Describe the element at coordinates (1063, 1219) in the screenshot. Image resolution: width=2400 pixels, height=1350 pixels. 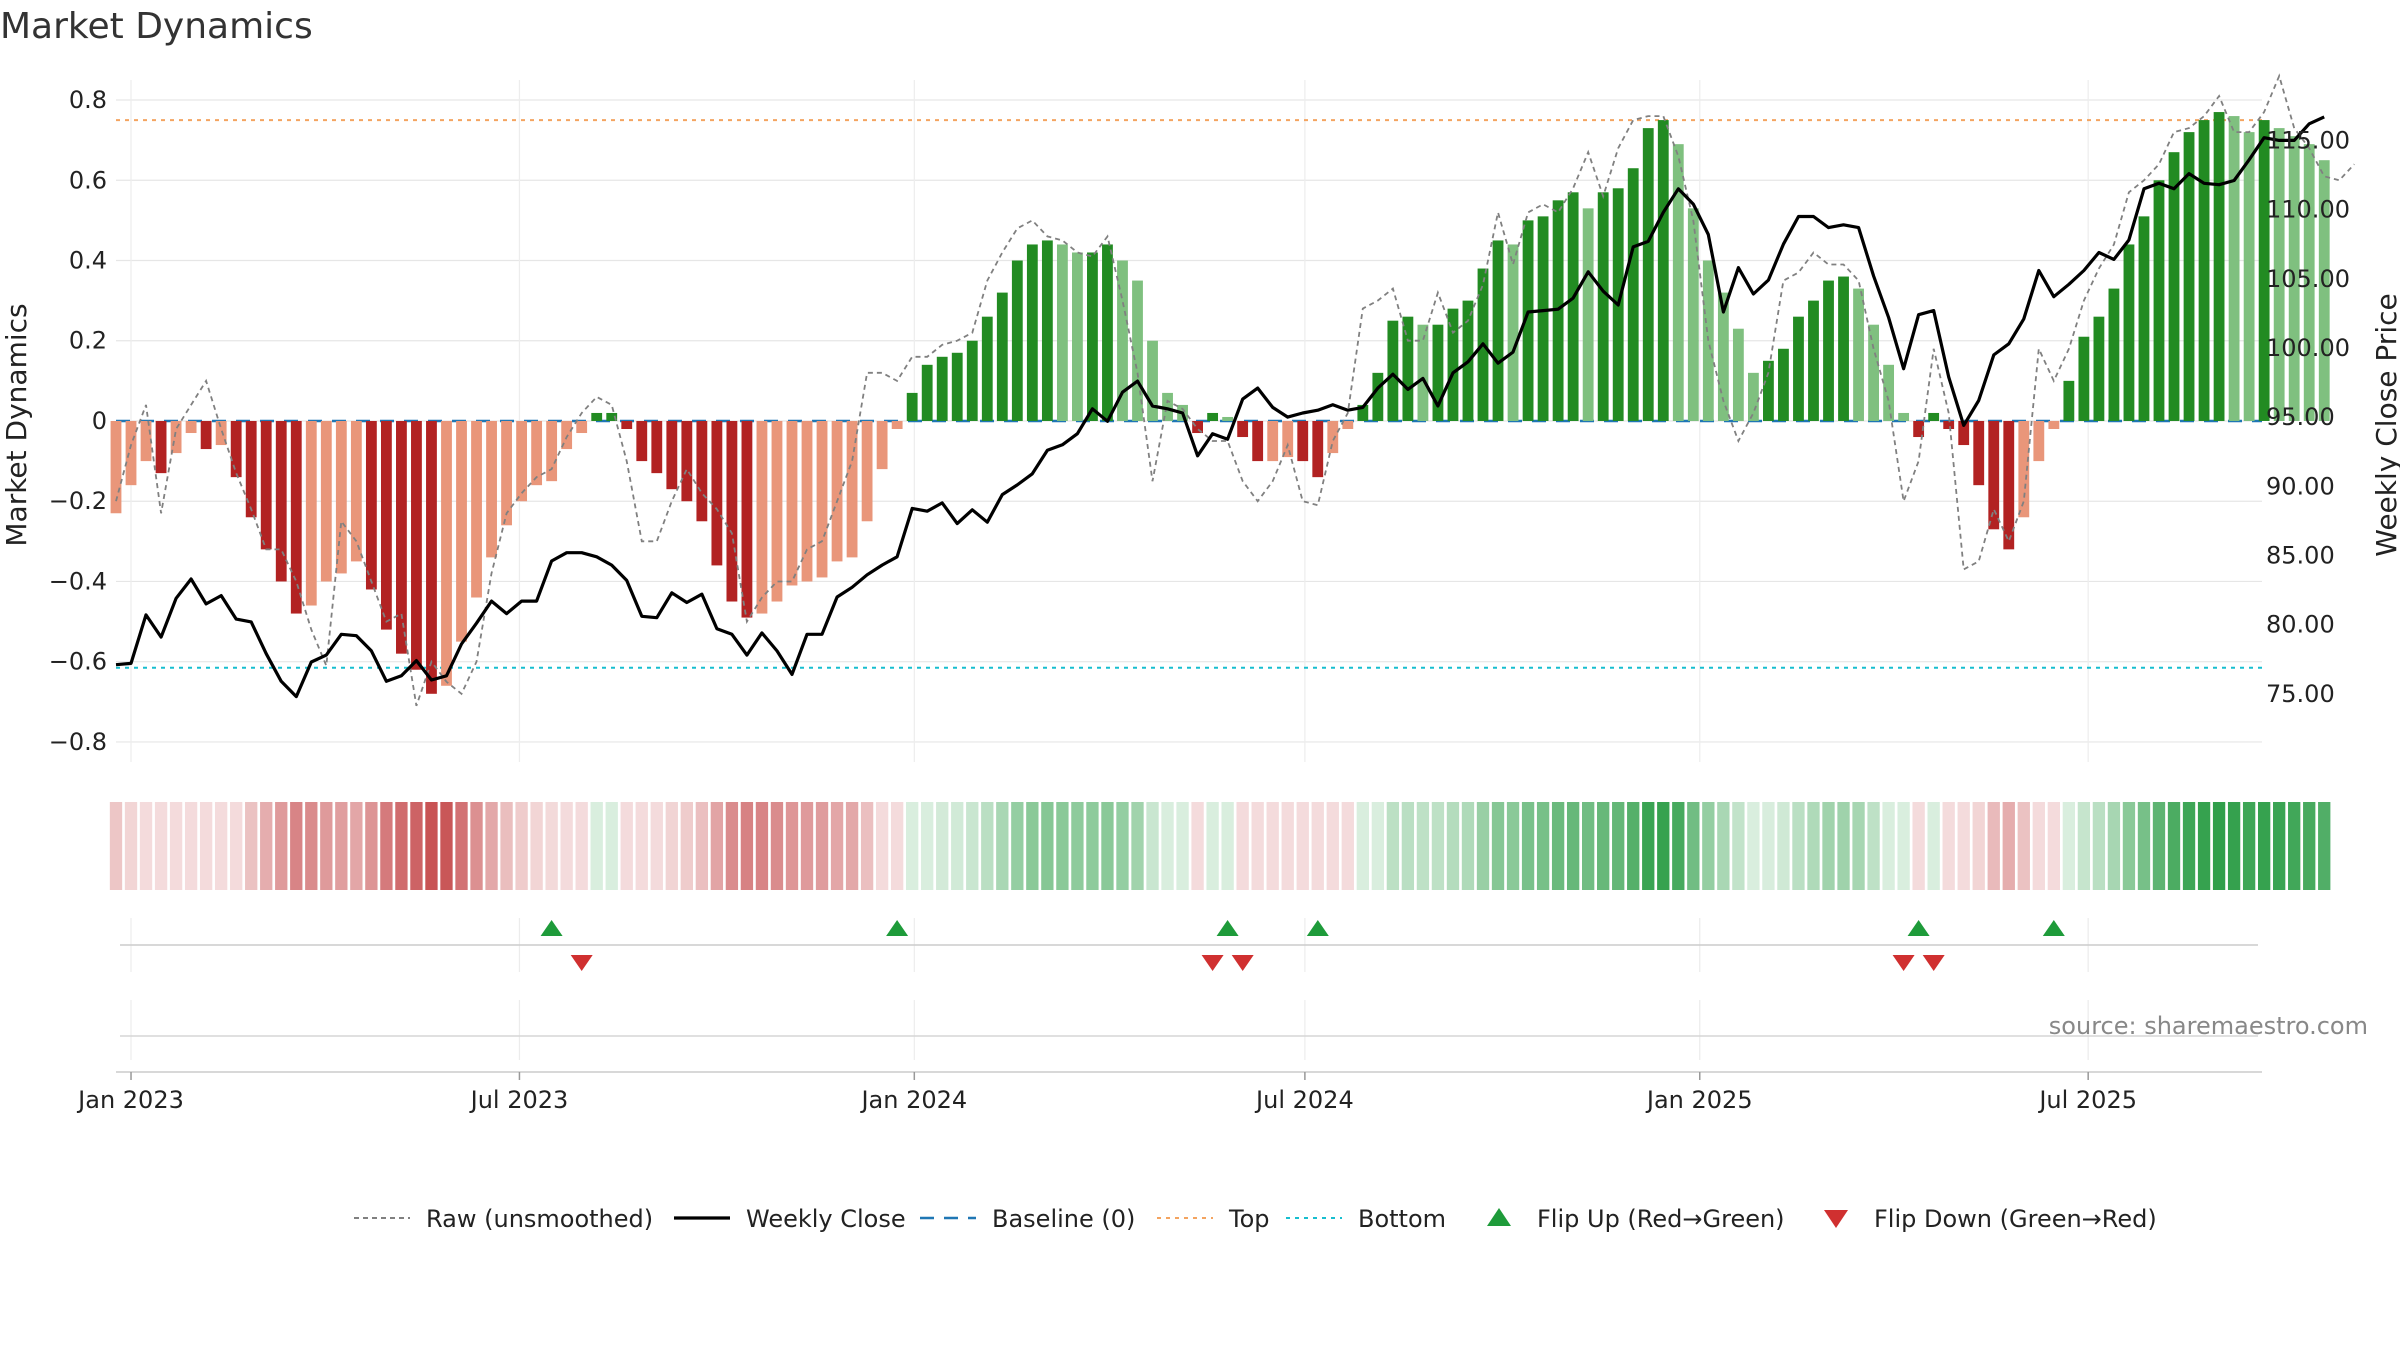
I see `legend-label-baseline: Baseline (0)` at that location.